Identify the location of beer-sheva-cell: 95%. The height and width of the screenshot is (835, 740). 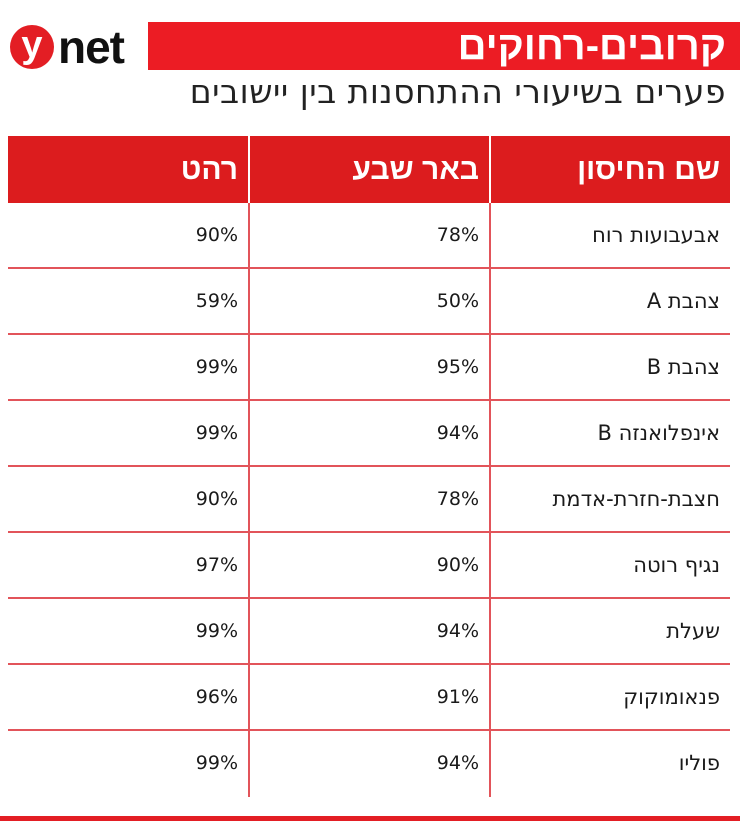
(370, 367).